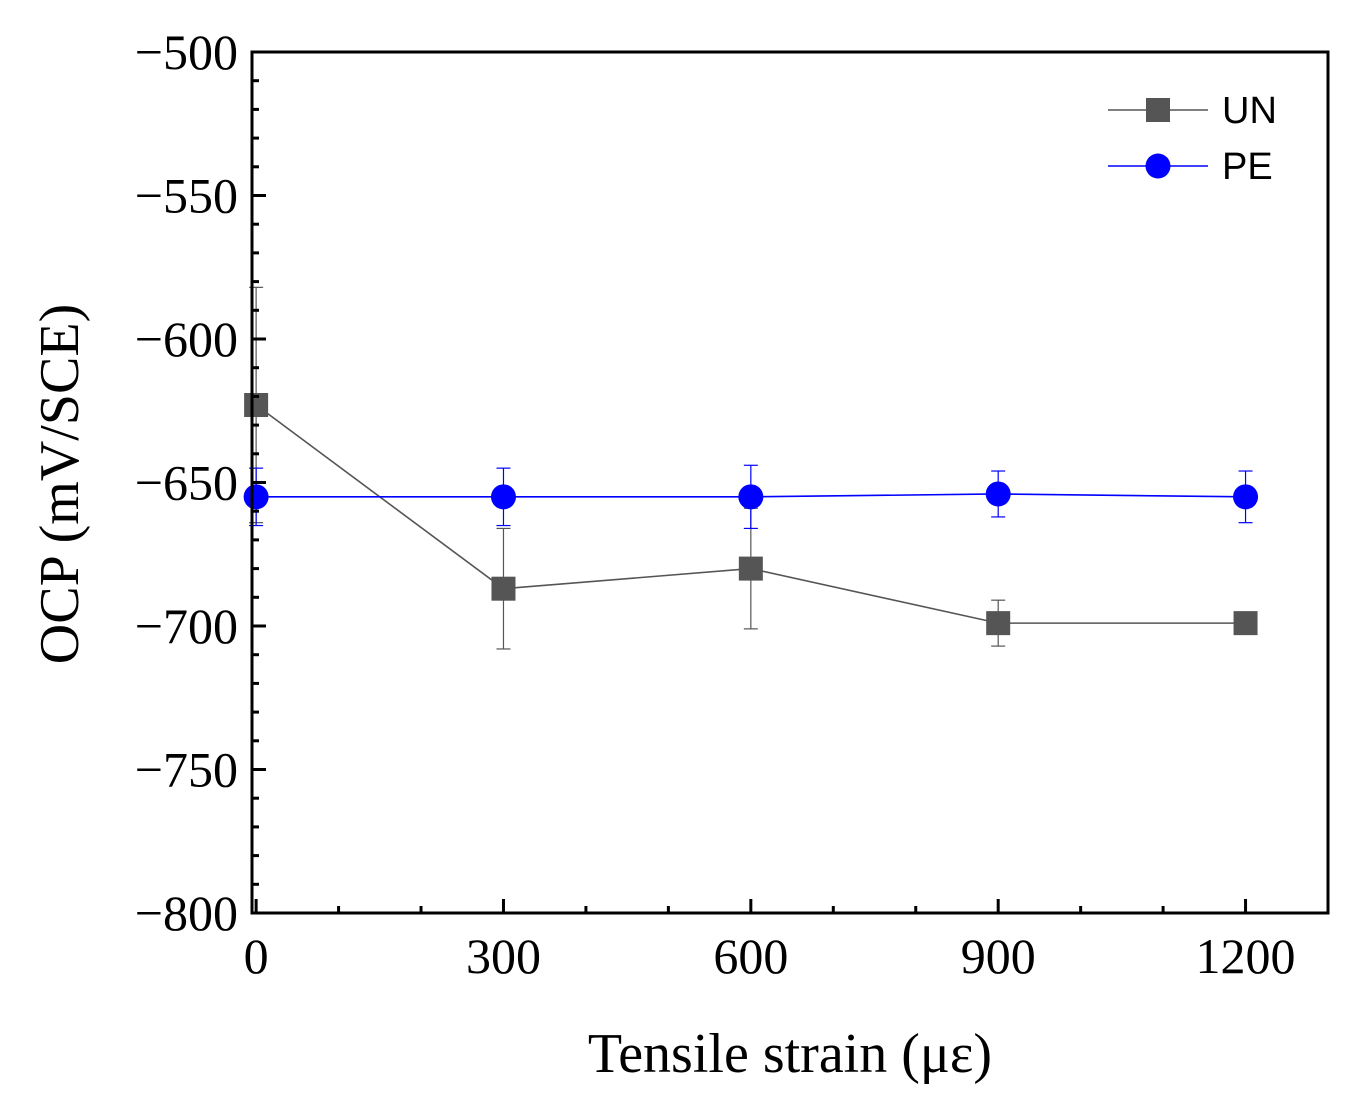  I want to click on legend-marker-pe, so click(1158, 166).